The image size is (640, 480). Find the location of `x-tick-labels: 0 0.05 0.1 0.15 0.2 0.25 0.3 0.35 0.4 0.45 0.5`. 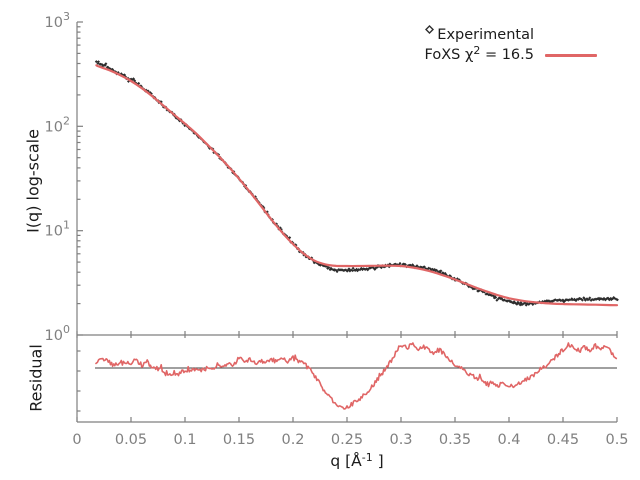

x-tick-labels: 0 0.05 0.1 0.15 0.2 0.25 0.3 0.35 0.4 0.45 0.5 is located at coordinates (350, 440).